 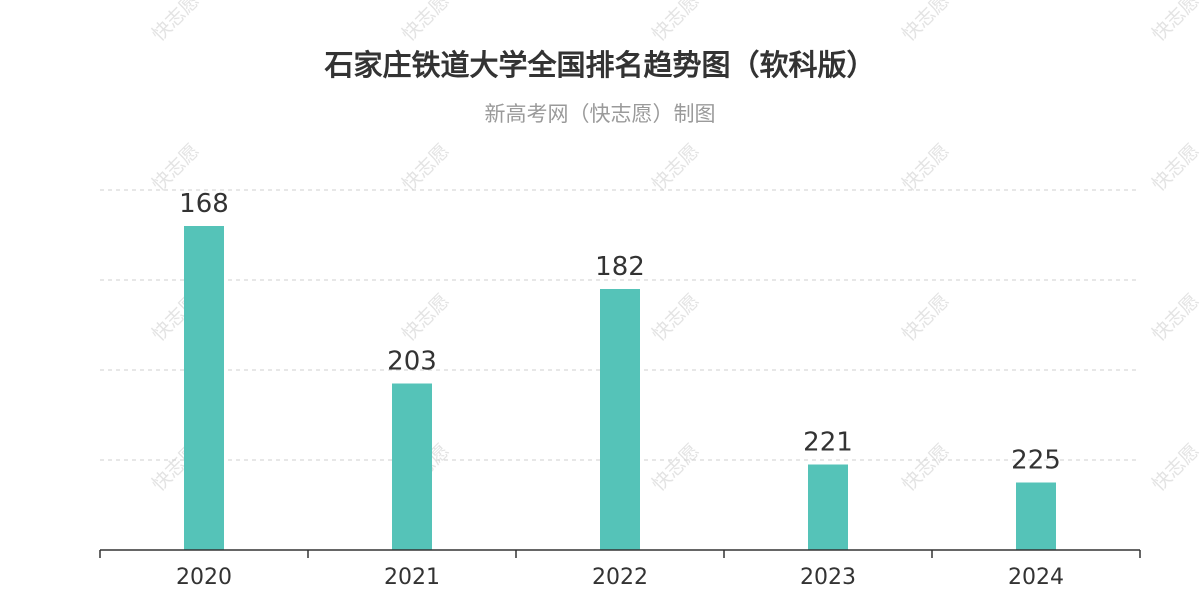 I want to click on chart-title: 石家庄铁道大学全国排名趋势图（软科版）, so click(x=600, y=65).